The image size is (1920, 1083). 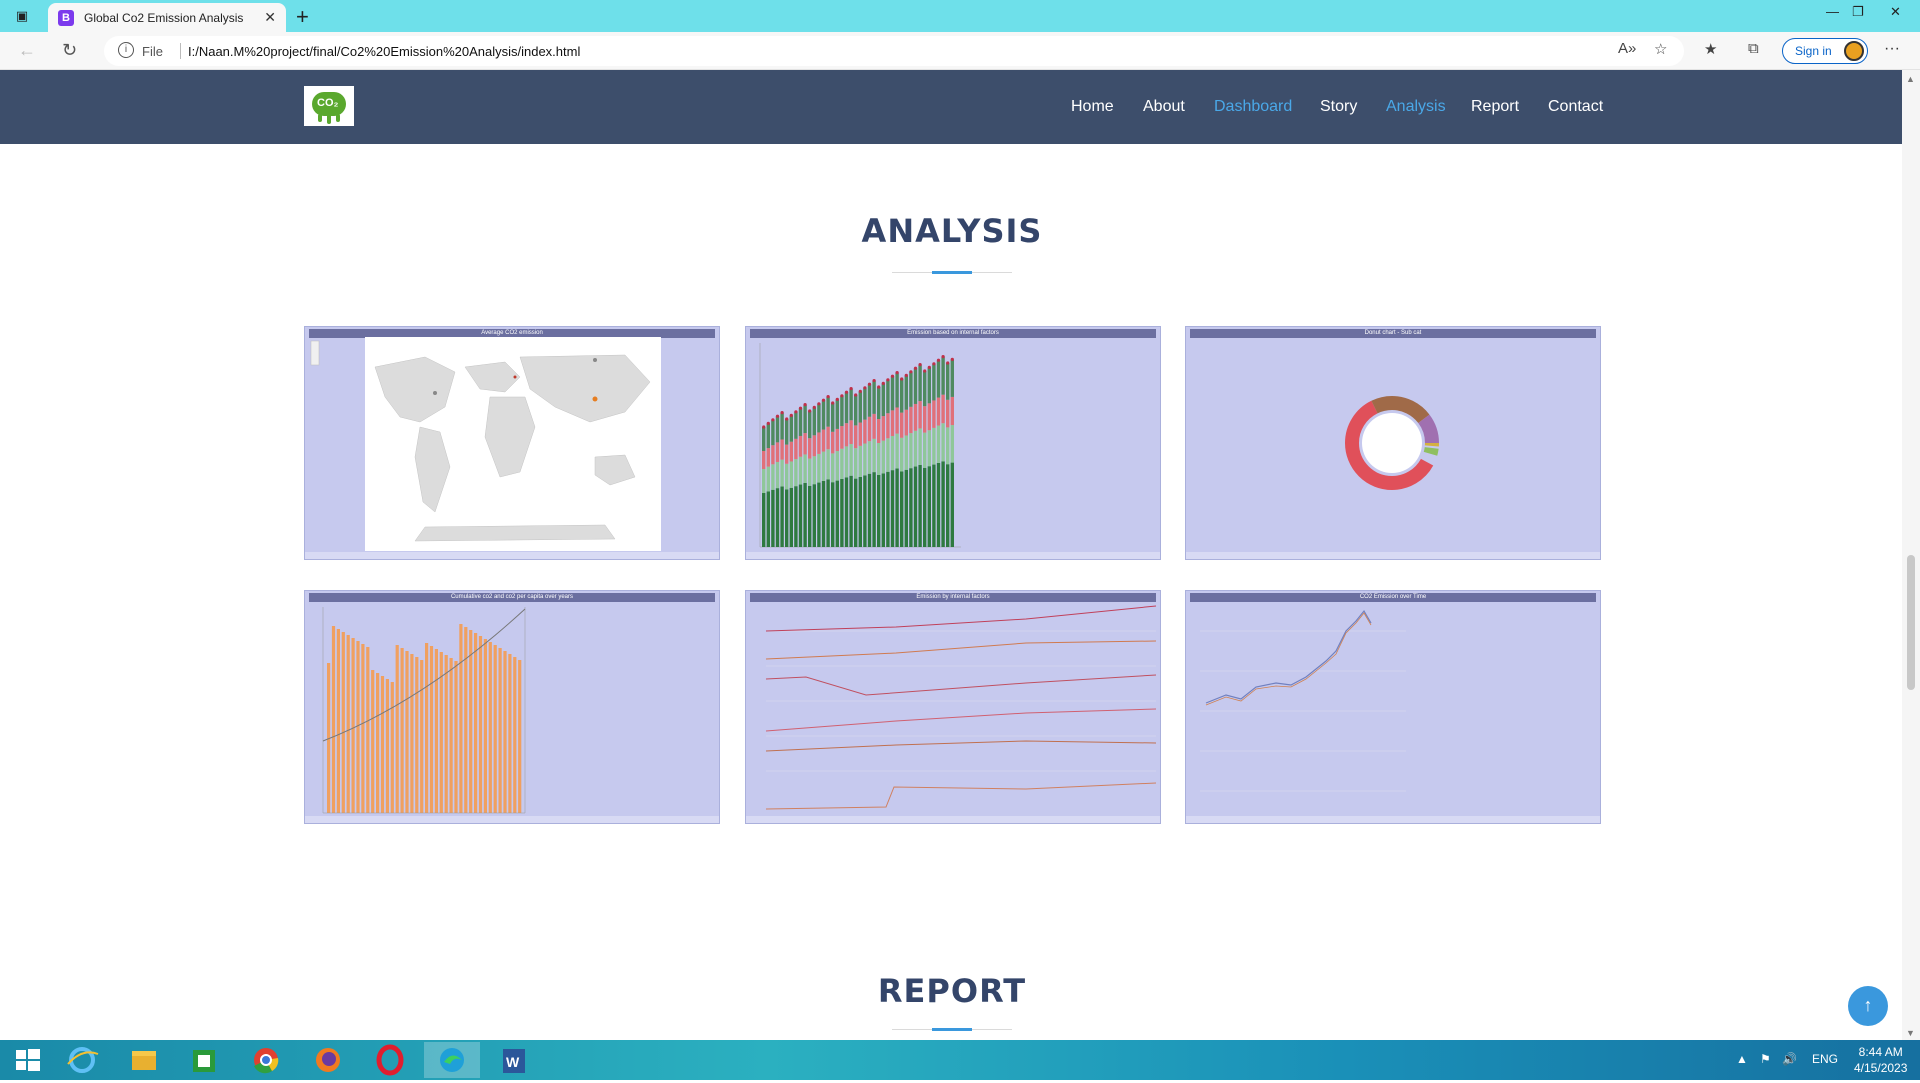 What do you see at coordinates (512, 443) in the screenshot?
I see `viz-average-co2-map: Average CO2 emission` at bounding box center [512, 443].